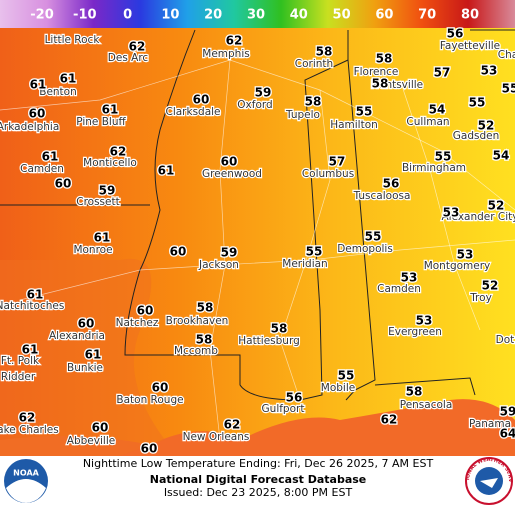 This screenshot has height=507, width=515. I want to click on city-label: Dot, so click(505, 340).